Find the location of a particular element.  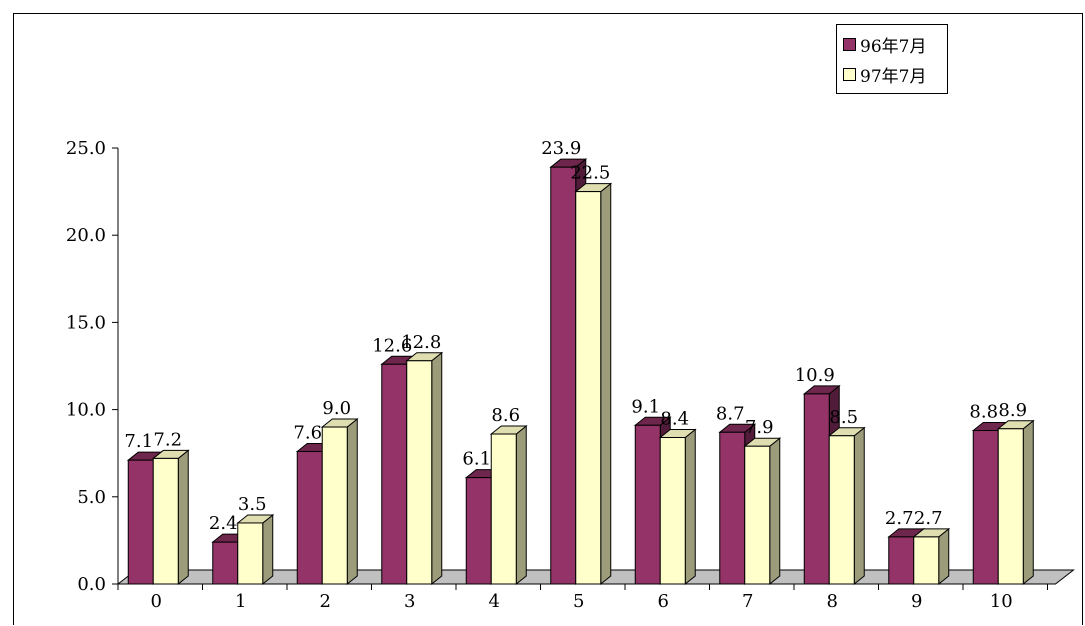

data-label: 22.5 is located at coordinates (590, 173).